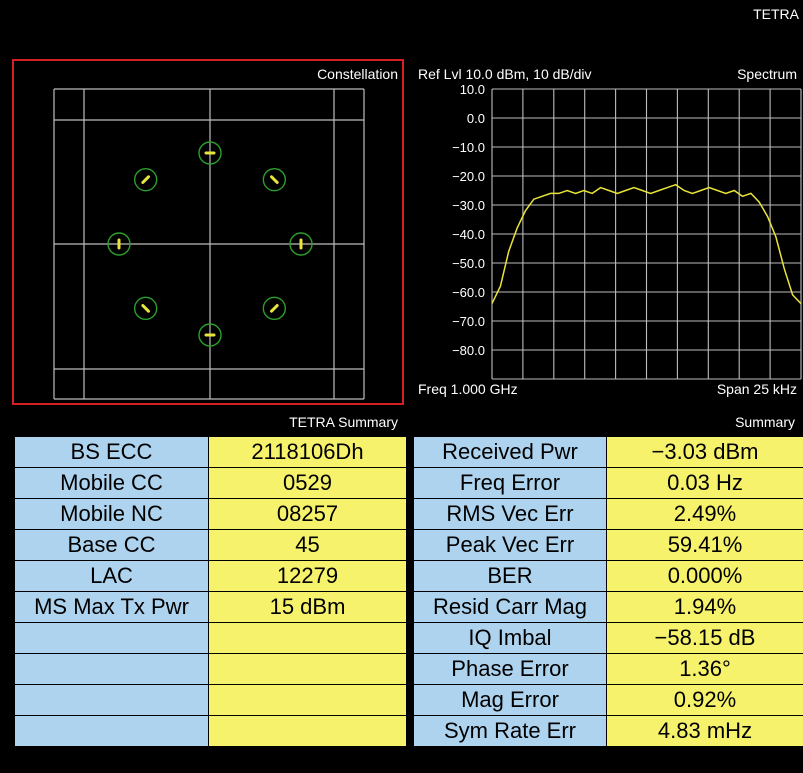 The height and width of the screenshot is (773, 803). I want to click on table-row: Mobile CC 0529, so click(210, 483).